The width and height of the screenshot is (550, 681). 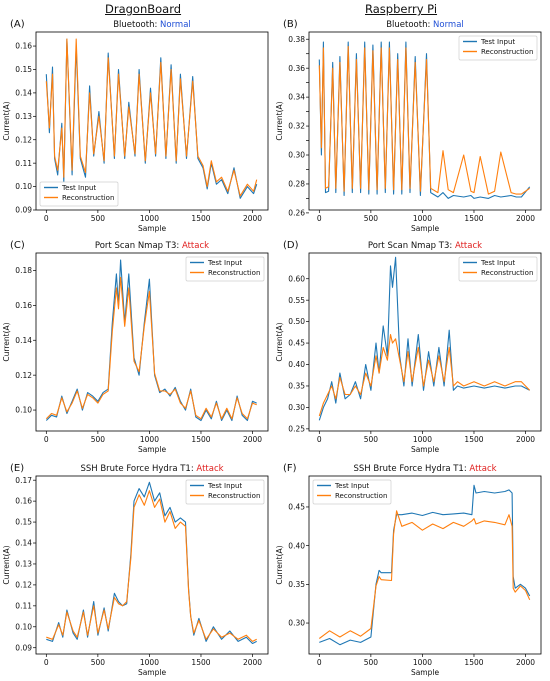 I want to click on panel-label: (D), so click(x=291, y=245).